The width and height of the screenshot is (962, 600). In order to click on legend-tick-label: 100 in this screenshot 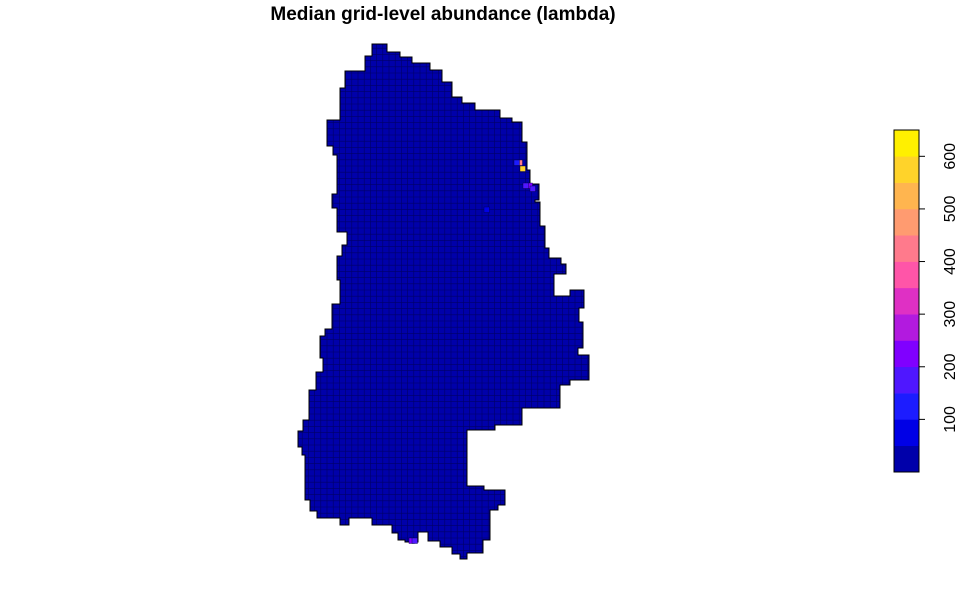, I will do `click(950, 419)`.